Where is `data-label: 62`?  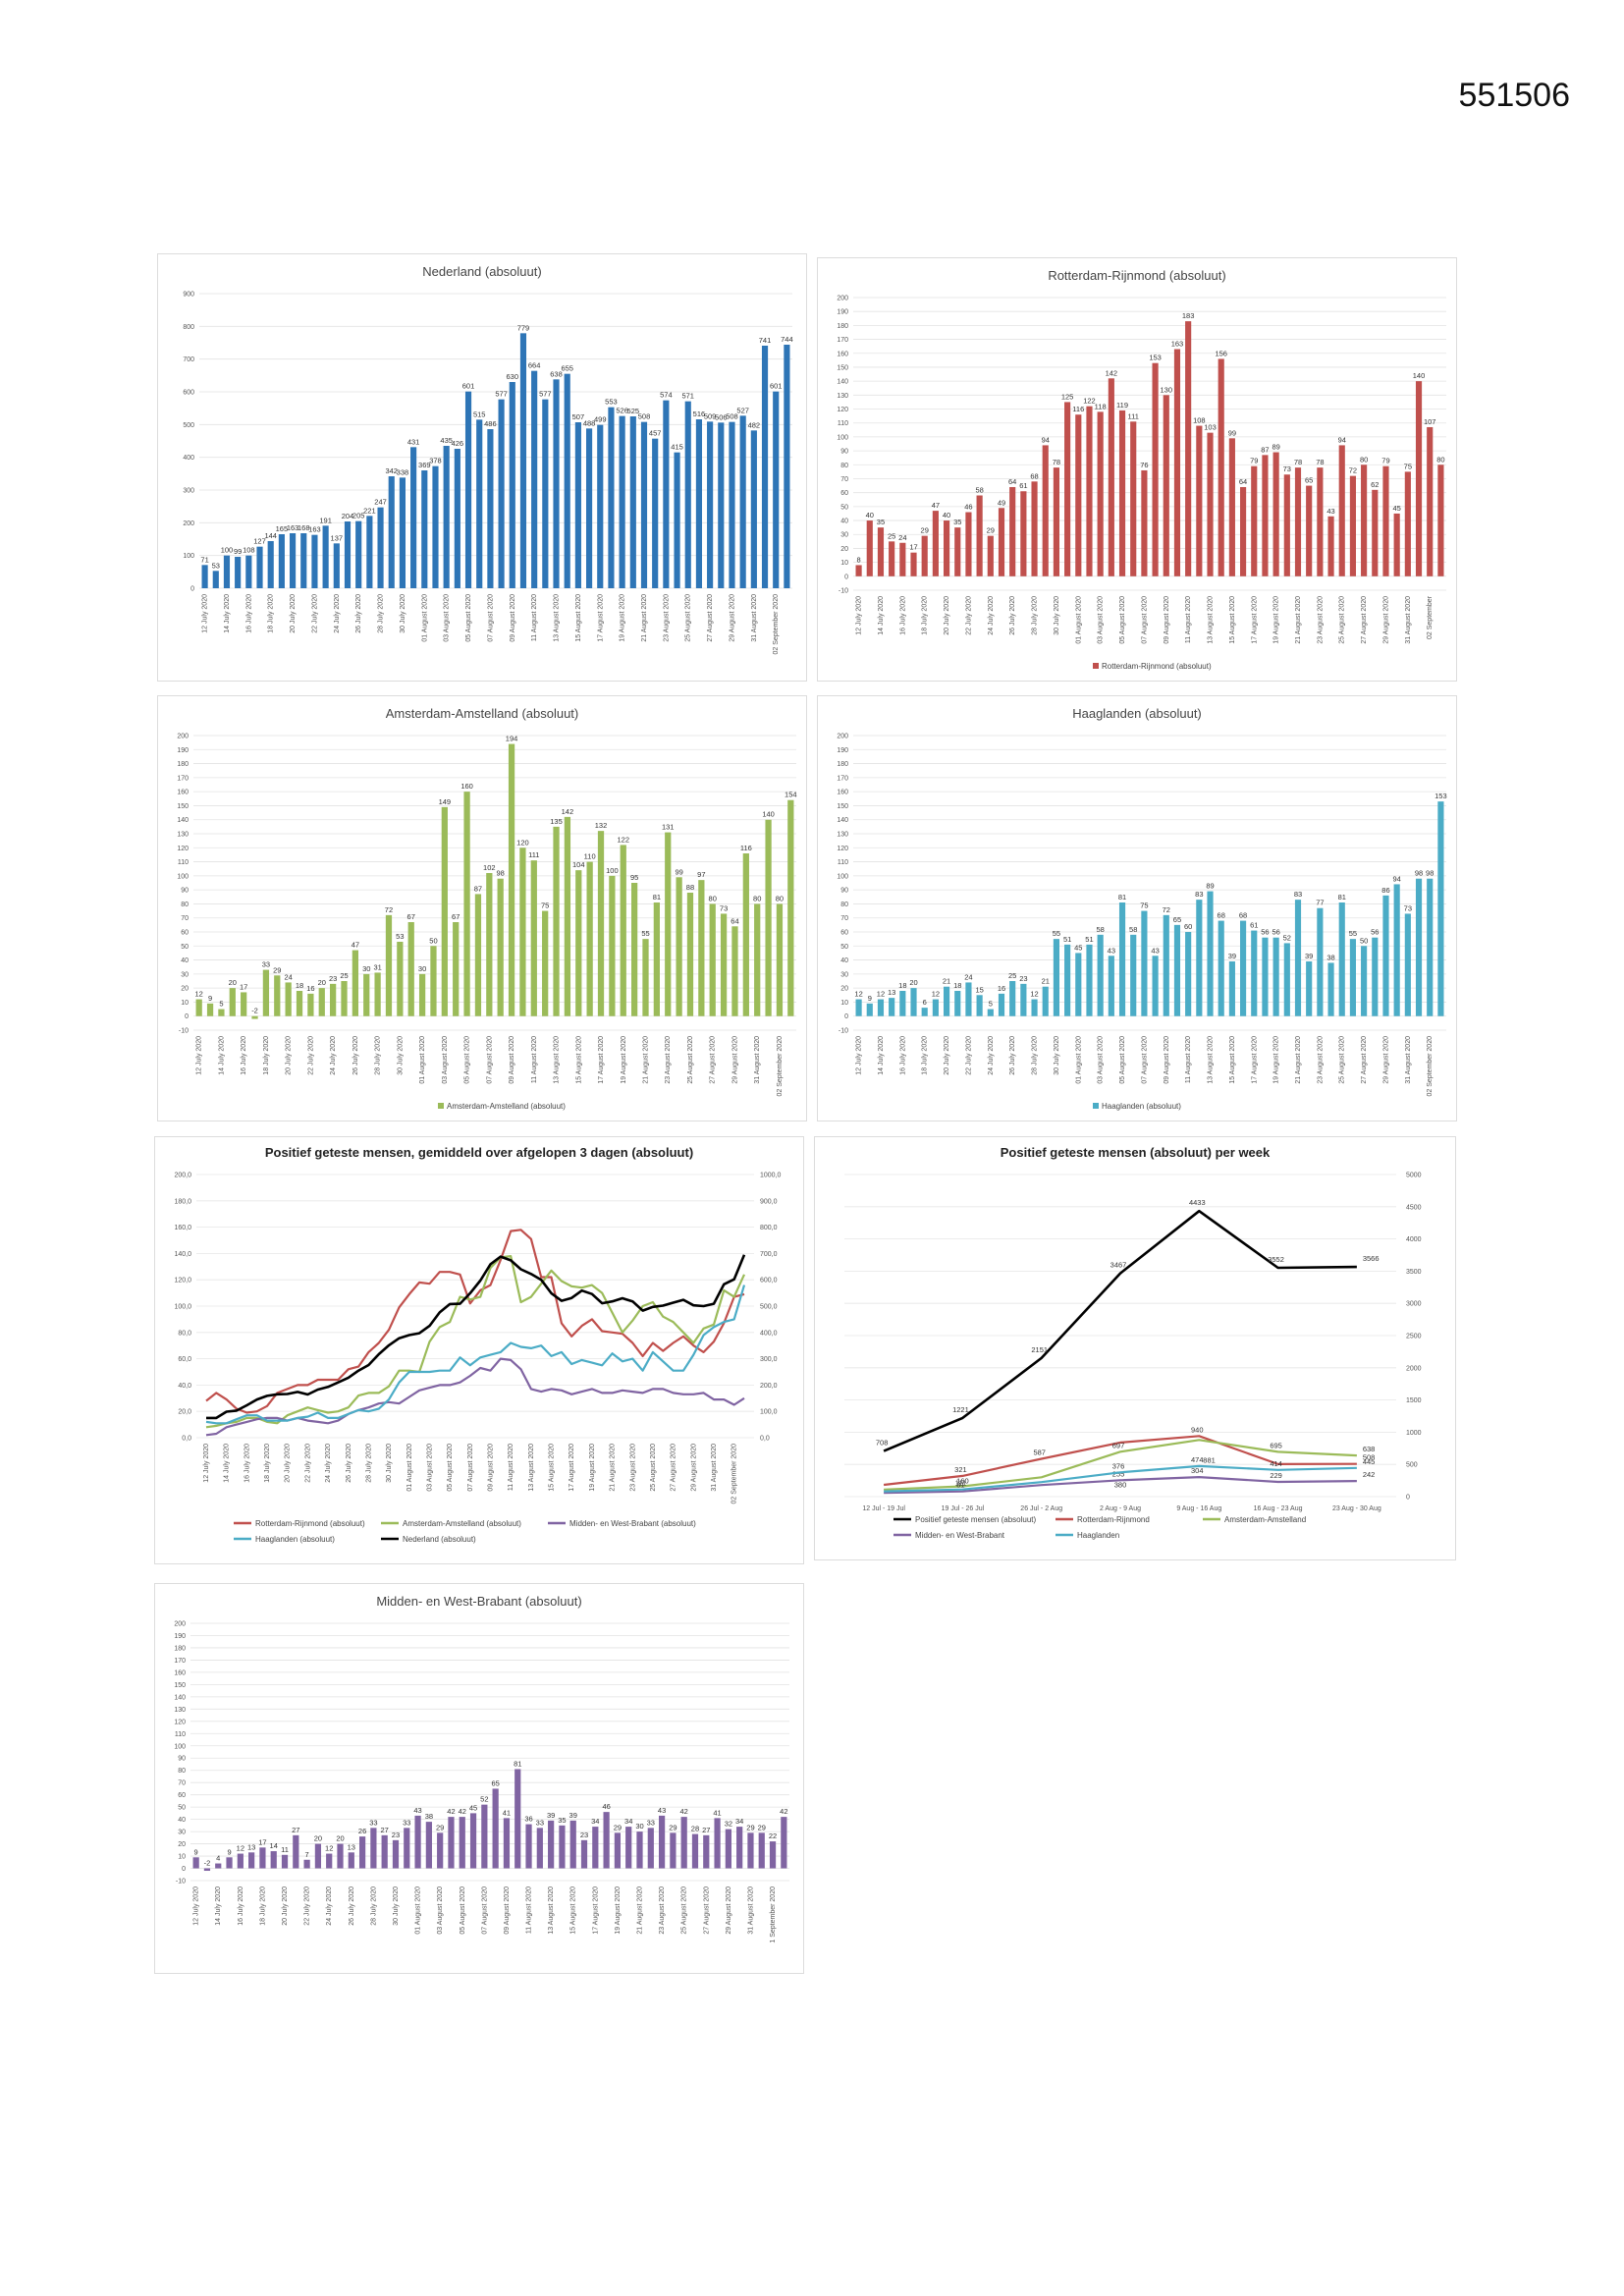
data-label: 62 is located at coordinates (1375, 484).